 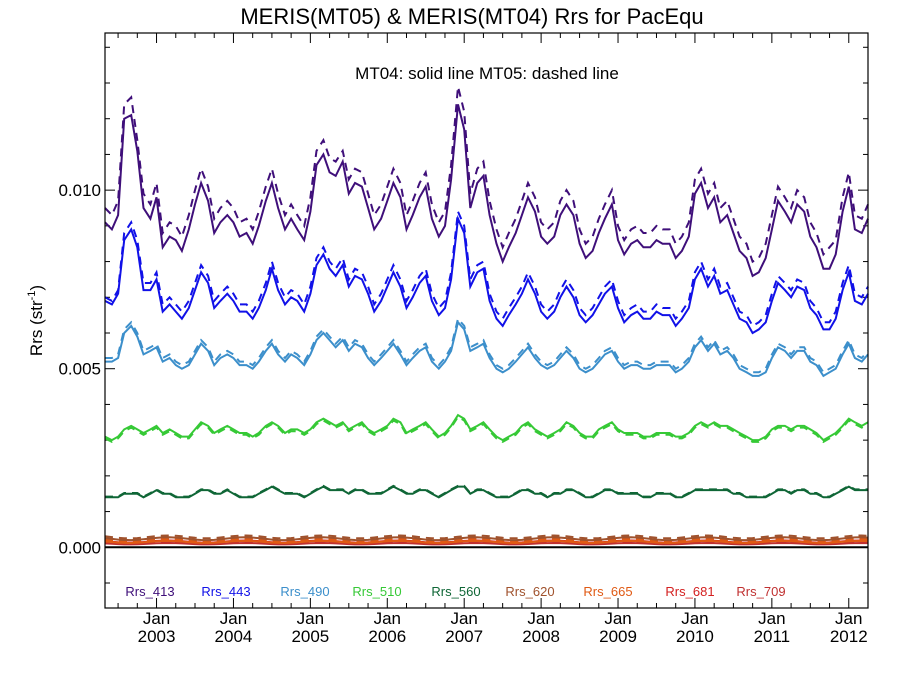 What do you see at coordinates (36, 288) in the screenshot?
I see `y-axis-title-tail: )` at bounding box center [36, 288].